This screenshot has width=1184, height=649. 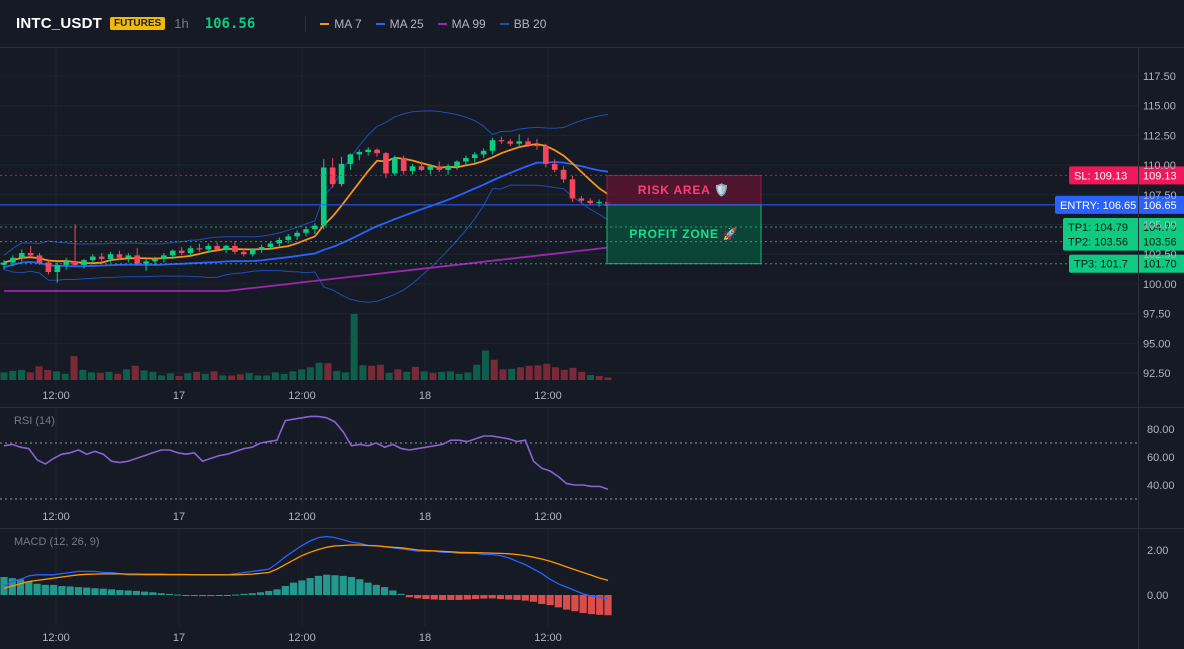 What do you see at coordinates (306, 243) in the screenshot?
I see `bb-lower-line` at bounding box center [306, 243].